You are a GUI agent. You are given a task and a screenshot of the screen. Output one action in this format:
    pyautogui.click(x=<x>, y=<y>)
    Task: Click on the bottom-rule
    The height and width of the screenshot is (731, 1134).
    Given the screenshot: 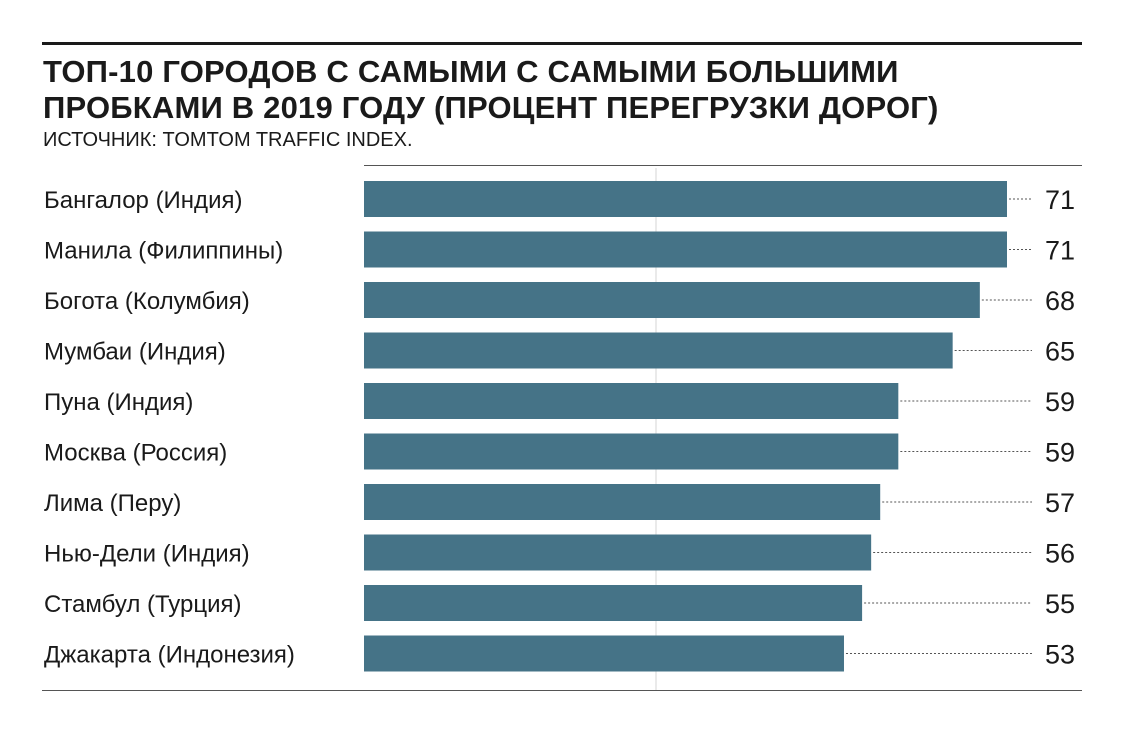 What is the action you would take?
    pyautogui.click(x=562, y=690)
    